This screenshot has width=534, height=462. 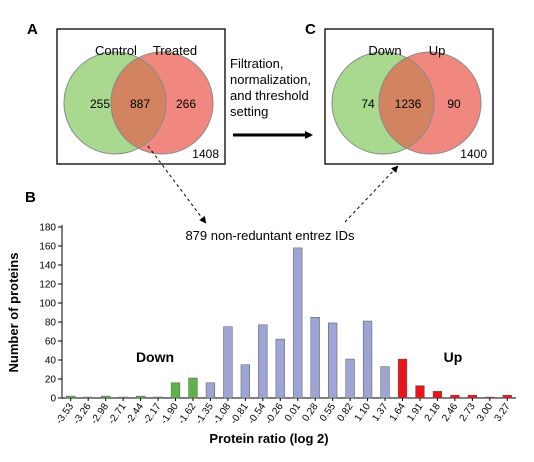 What do you see at coordinates (30, 197) in the screenshot?
I see `panel-b-label: B` at bounding box center [30, 197].